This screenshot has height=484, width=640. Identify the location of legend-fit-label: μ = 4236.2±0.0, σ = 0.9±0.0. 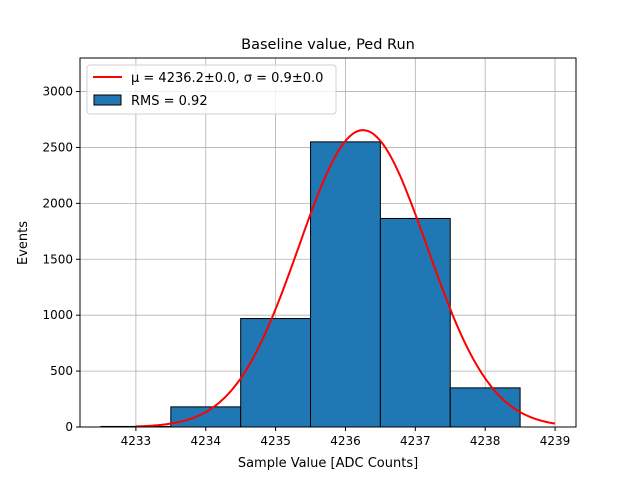
(227, 78).